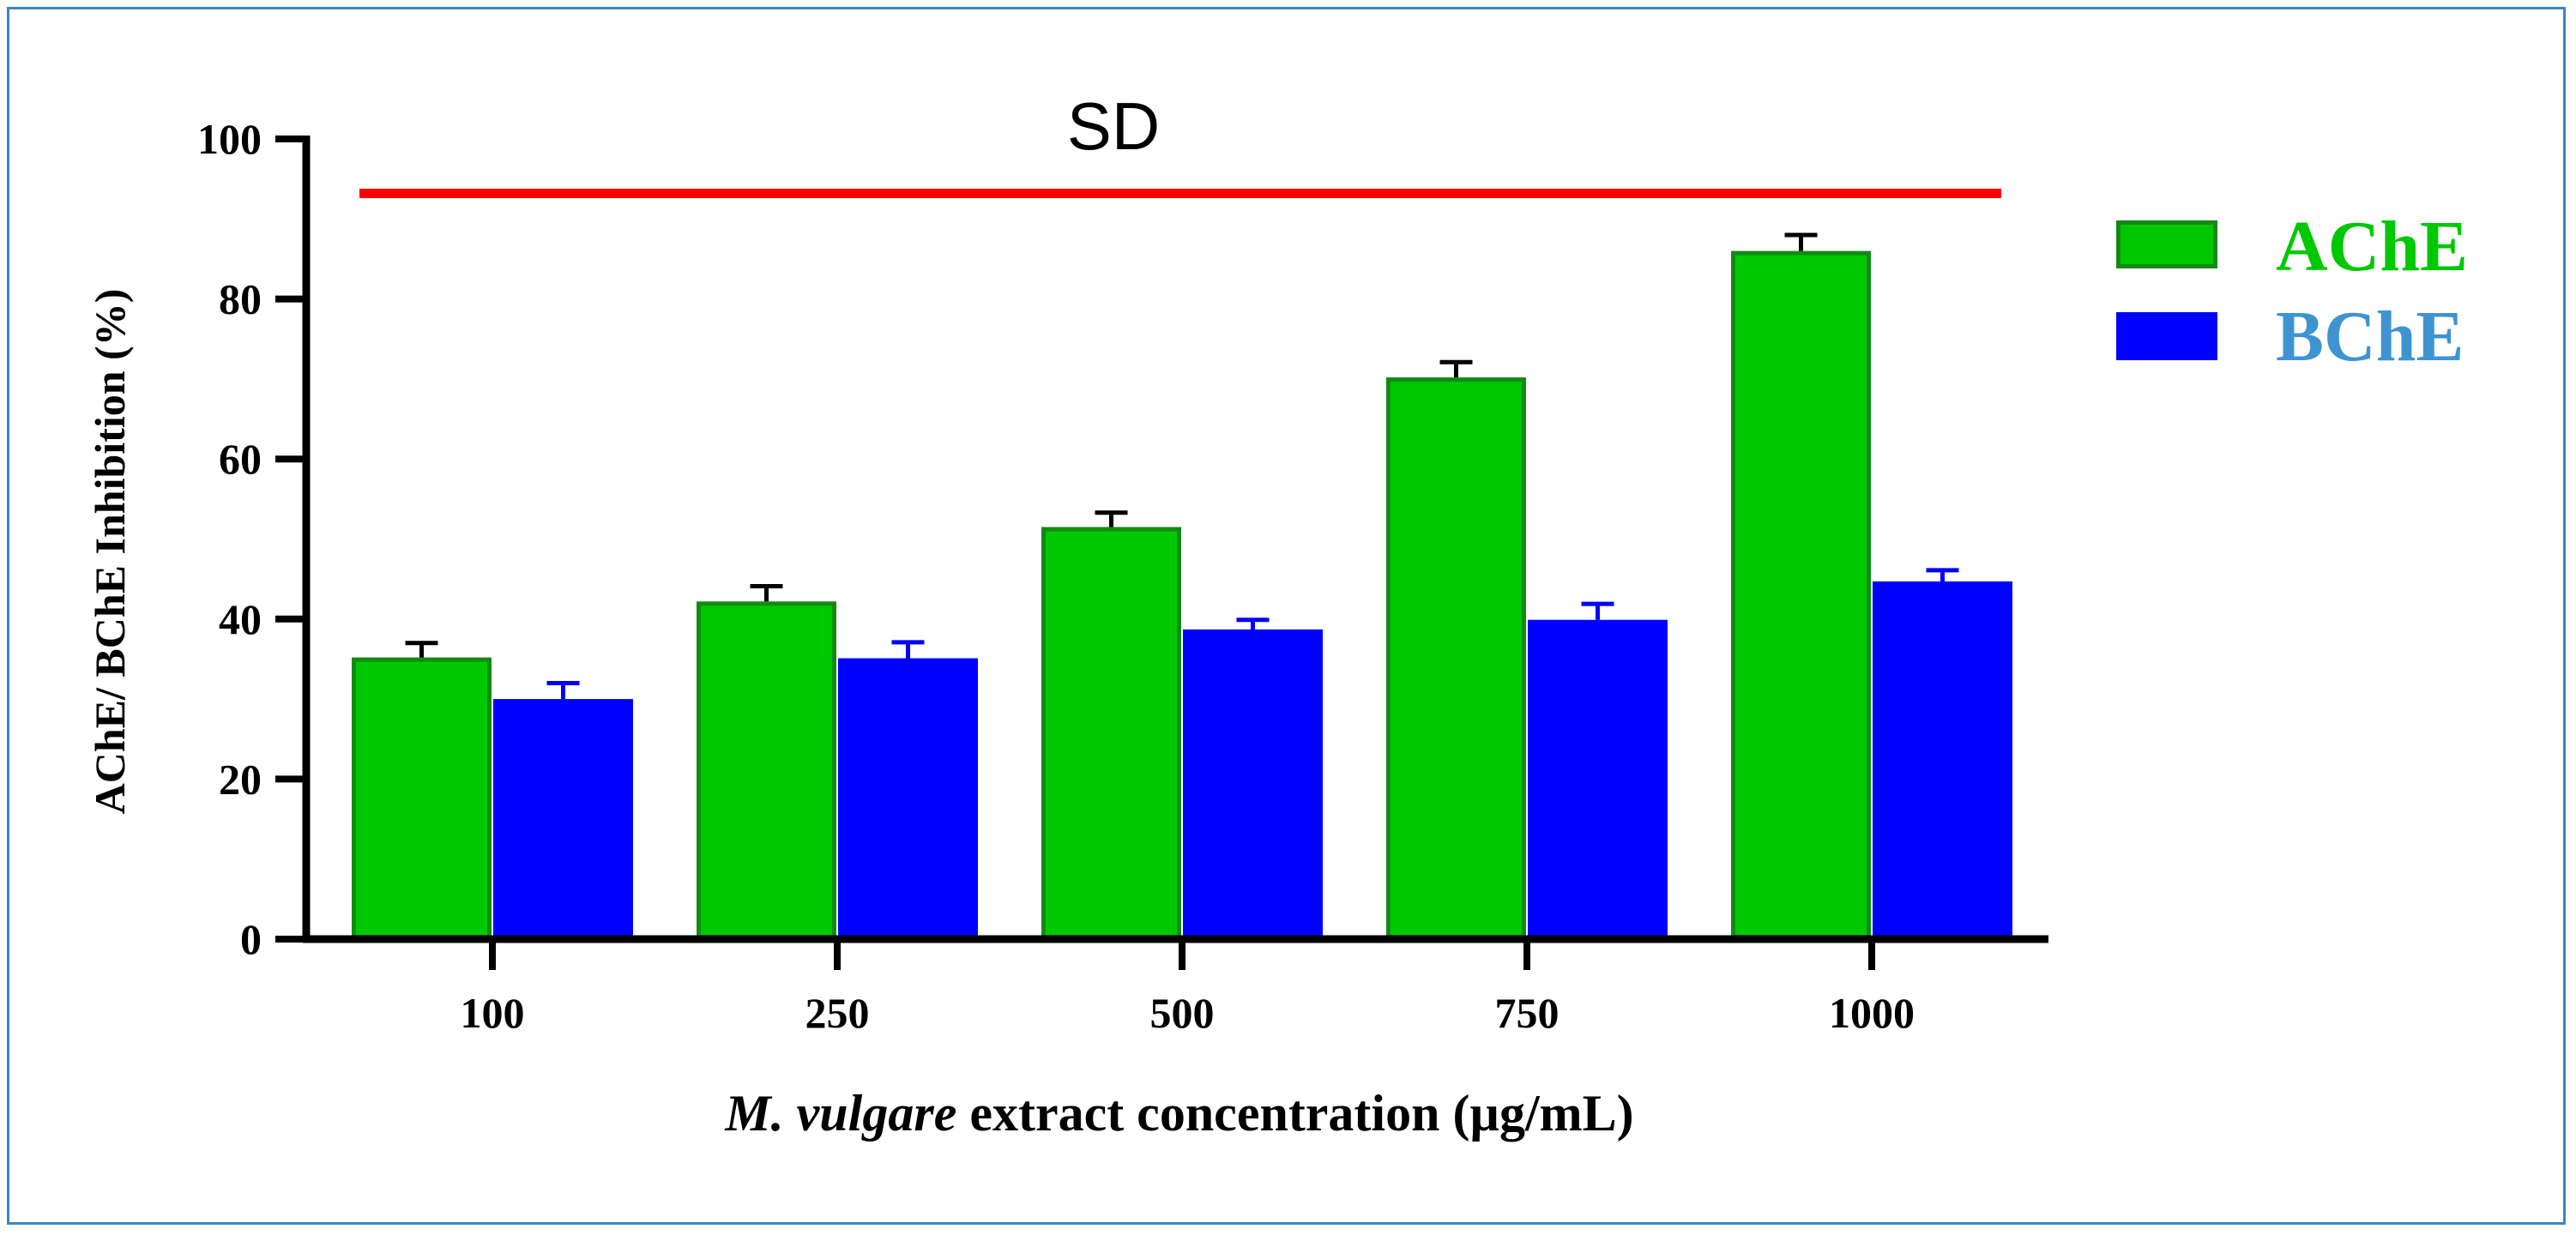 This screenshot has width=2576, height=1235. I want to click on x-tick-label: 1000, so click(1872, 1013).